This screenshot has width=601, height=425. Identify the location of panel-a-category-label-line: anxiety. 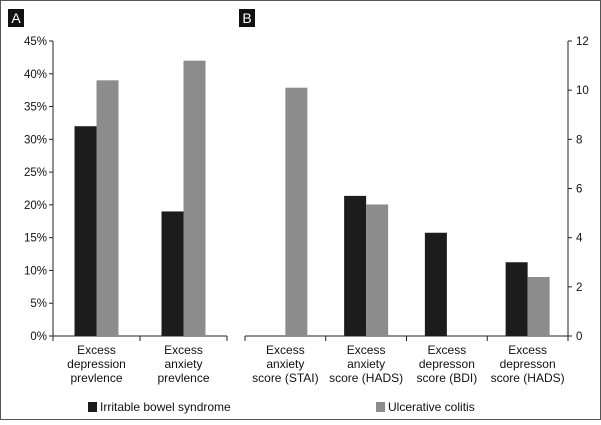
(183, 364).